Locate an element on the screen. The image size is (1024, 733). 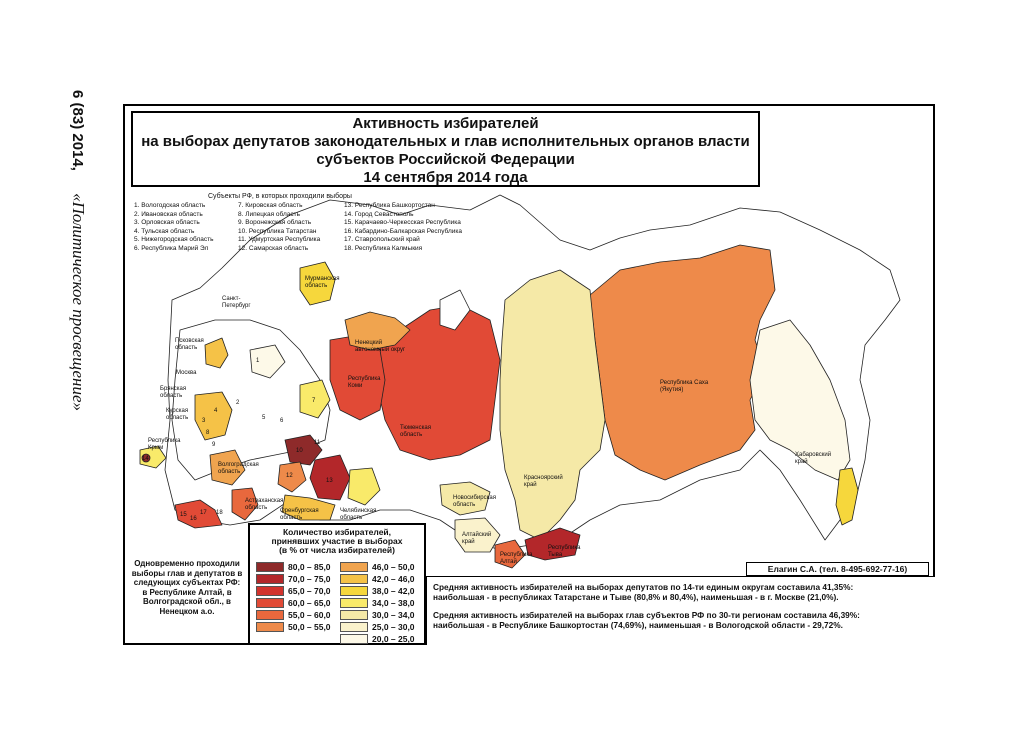
region-murmansk is located at coordinates (317, 283).